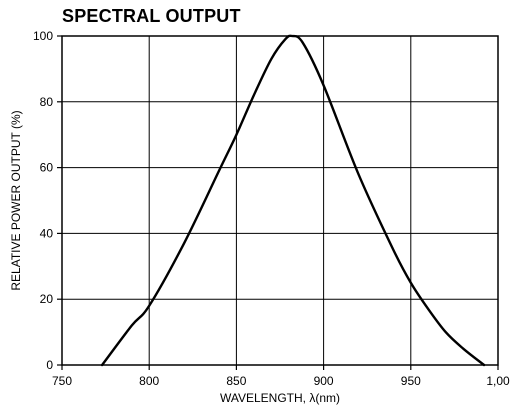  What do you see at coordinates (47, 168) in the screenshot?
I see `y-tick-label: 60` at bounding box center [47, 168].